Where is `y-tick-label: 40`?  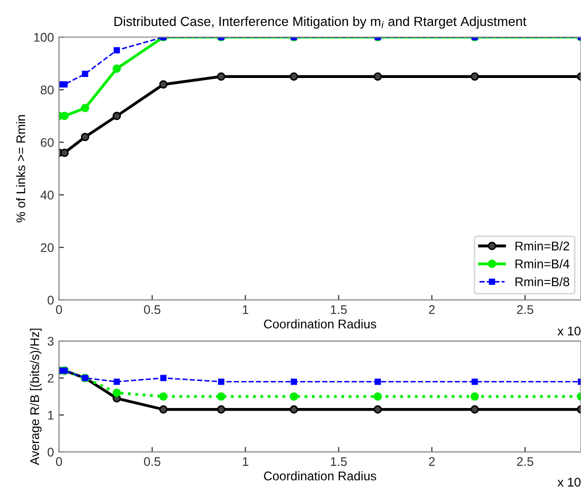 y-tick-label: 40 is located at coordinates (47, 195).